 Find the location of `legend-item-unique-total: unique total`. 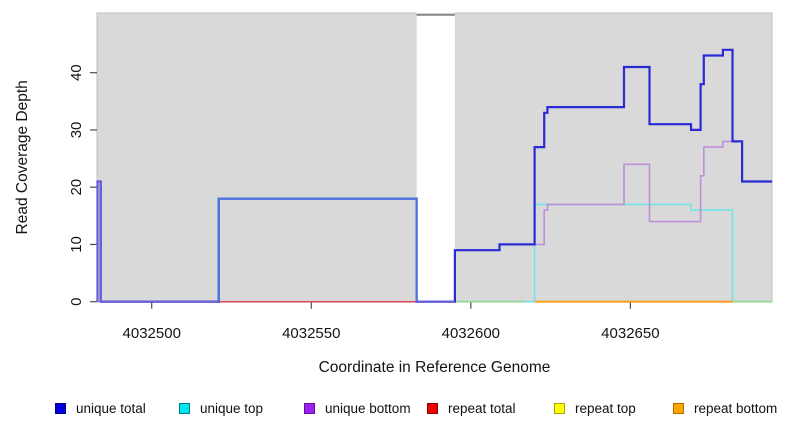

legend-item-unique-total: unique total is located at coordinates (100, 408).